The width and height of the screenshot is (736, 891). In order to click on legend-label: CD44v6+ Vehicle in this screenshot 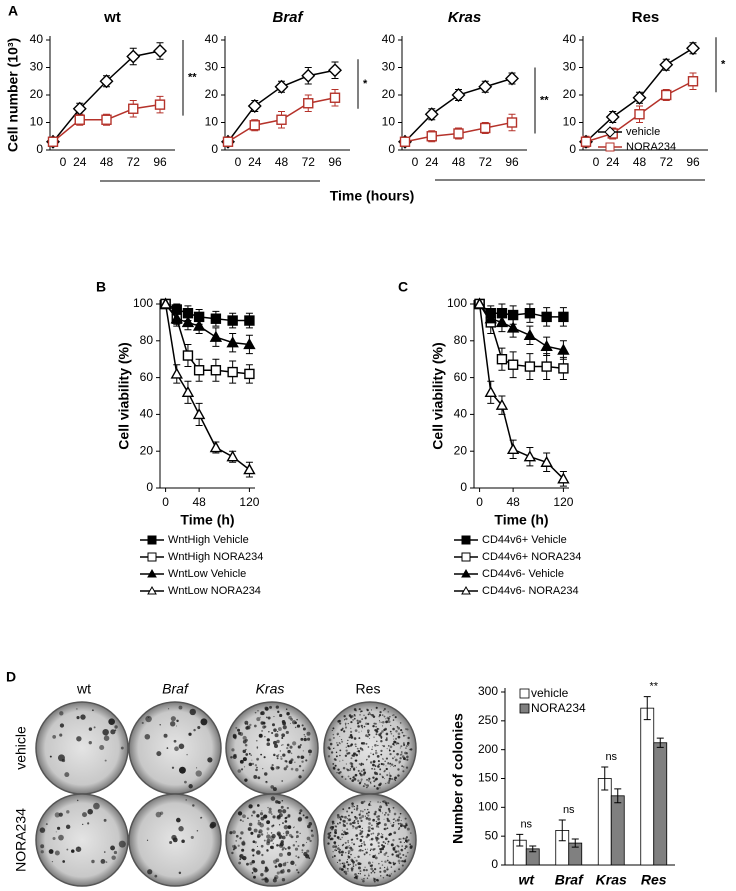, I will do `click(524, 540)`.